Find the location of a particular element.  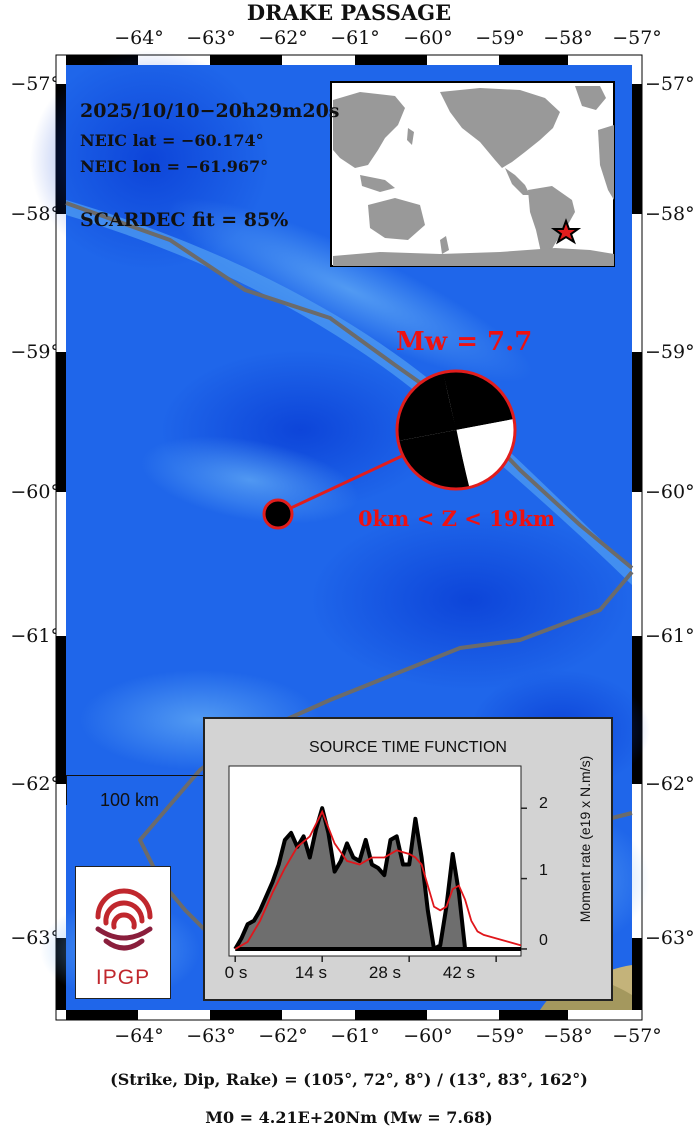

lon-tick-bottom: −62° is located at coordinates (283, 1036).